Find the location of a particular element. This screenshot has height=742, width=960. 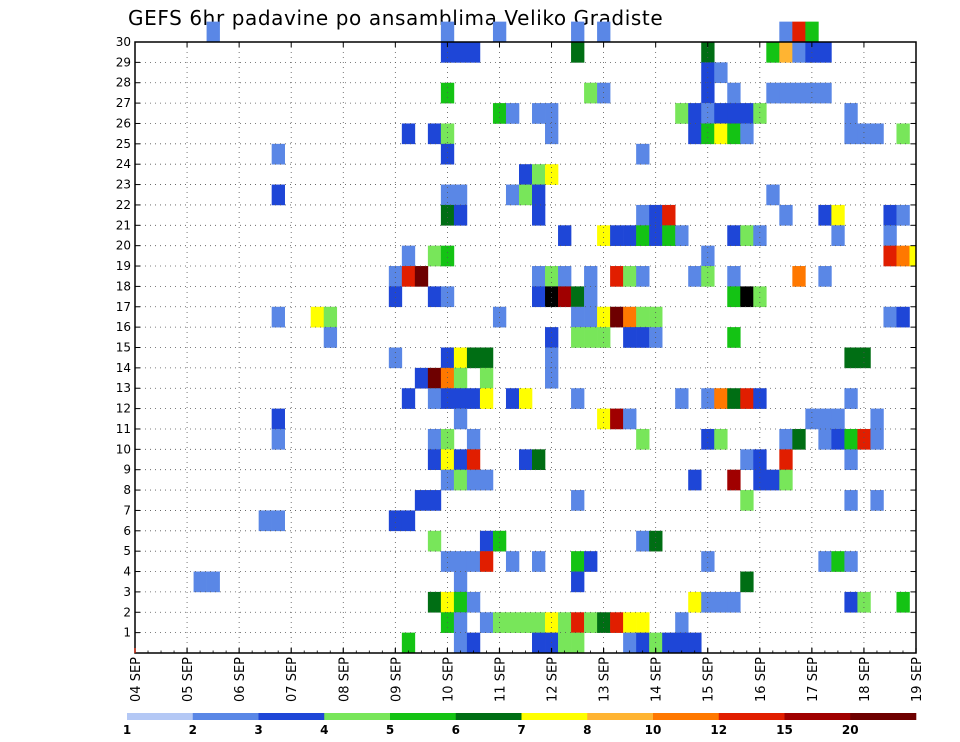

x-tick-label: 17 SEP is located at coordinates (813, 679).